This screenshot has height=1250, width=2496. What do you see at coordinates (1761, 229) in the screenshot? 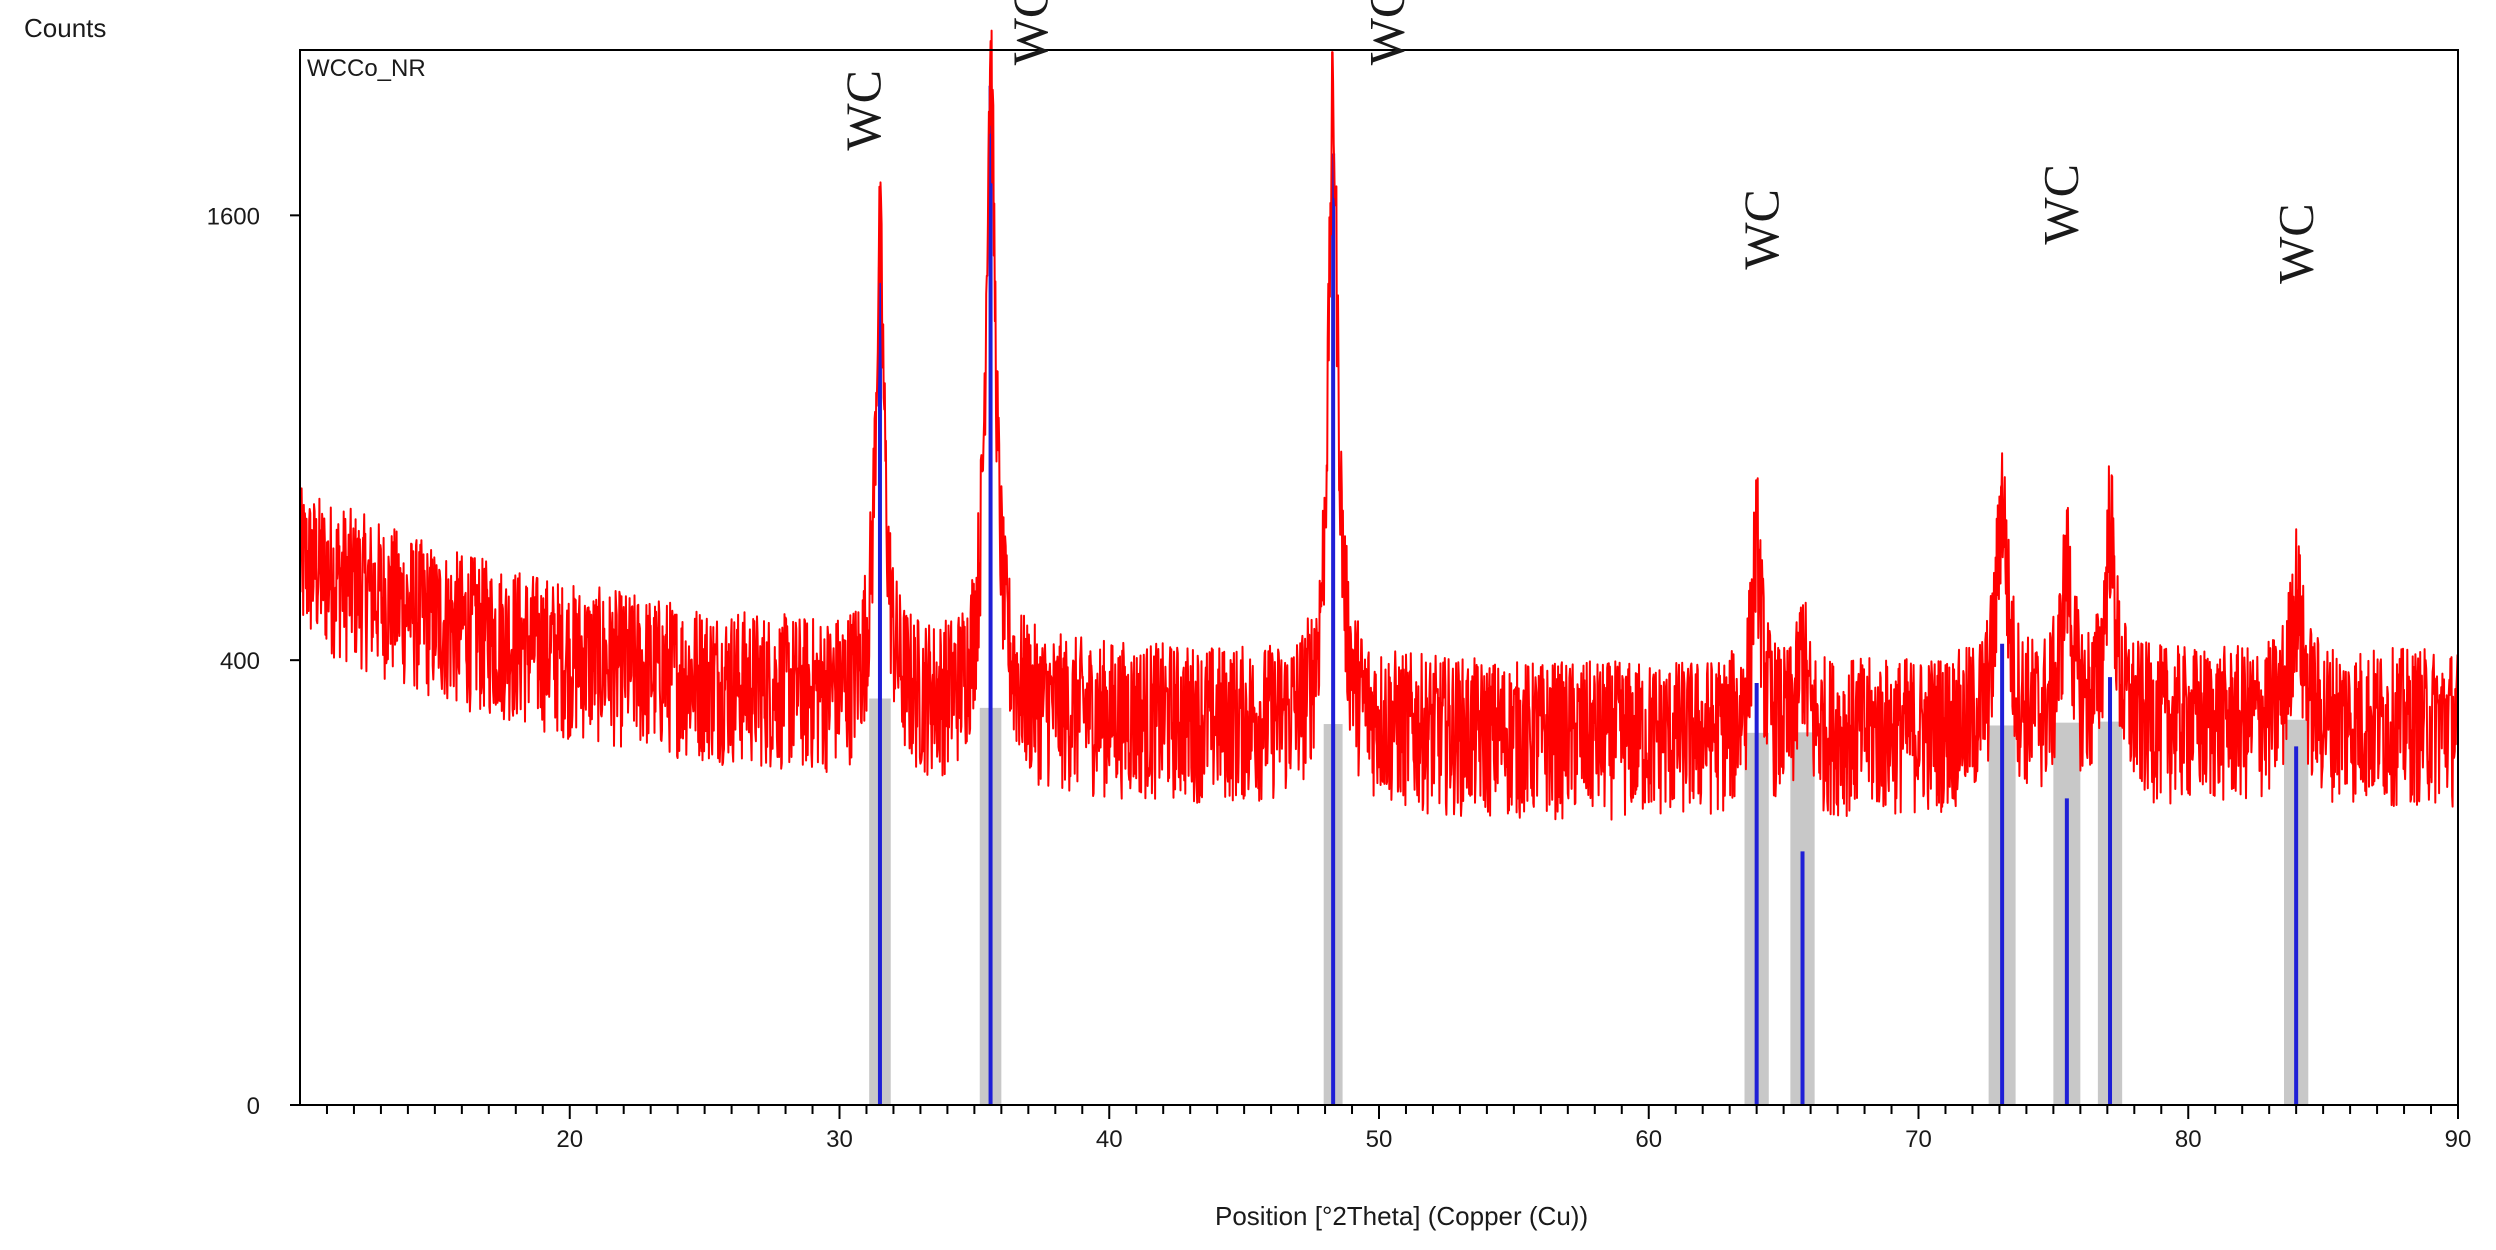
I see `peak-annotation-3: WC` at bounding box center [1761, 229].